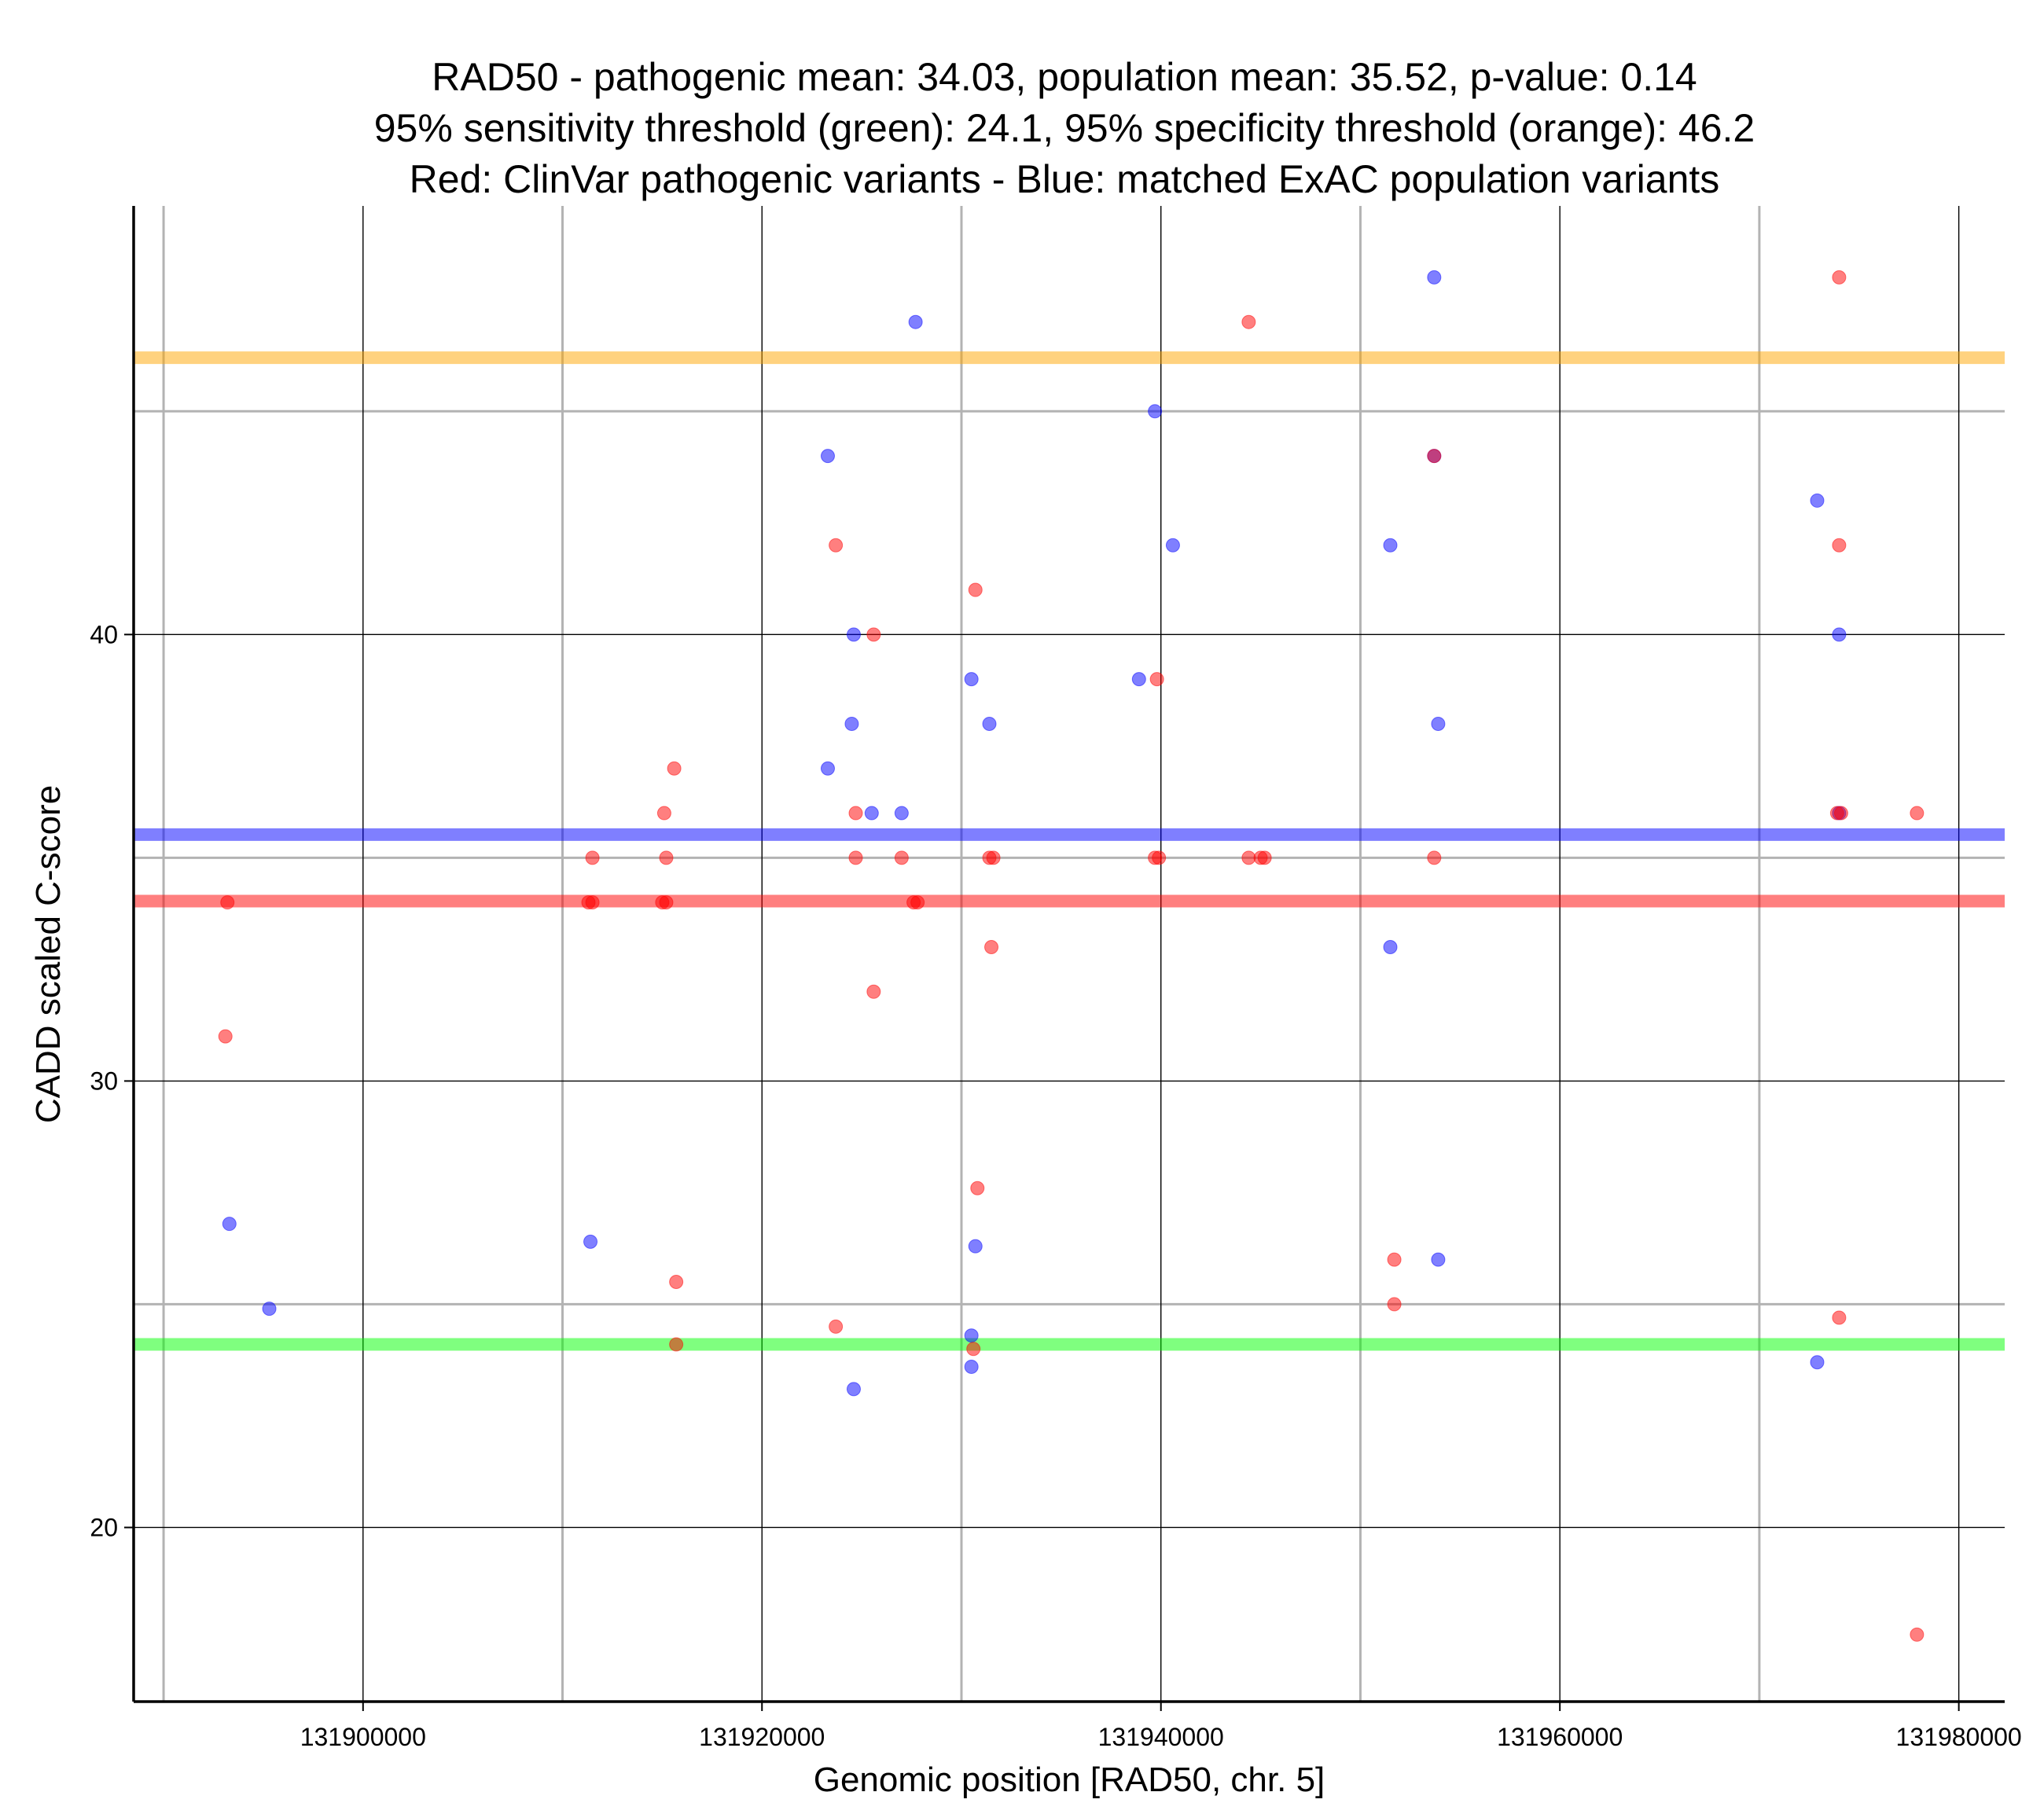 The width and height of the screenshot is (2044, 1814). Describe the element at coordinates (104, 1527) in the screenshot. I see `y-tick-label: 20` at that location.